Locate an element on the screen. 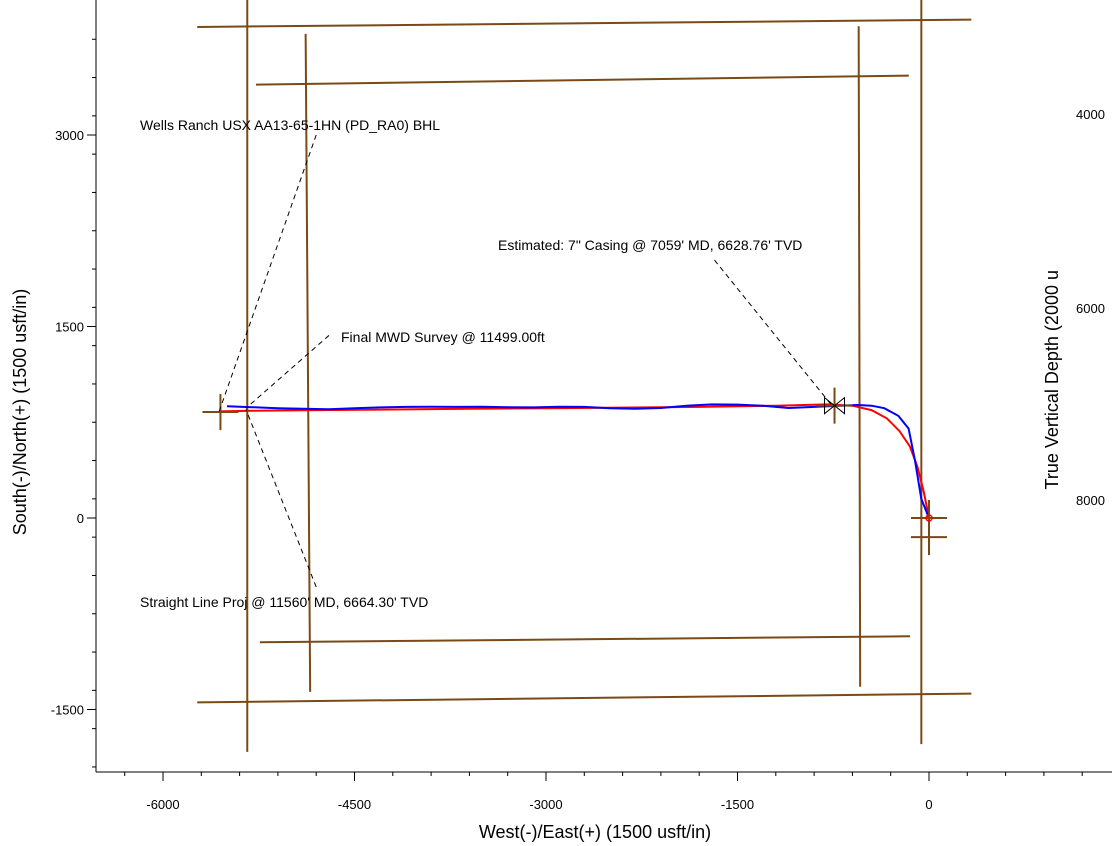 The height and width of the screenshot is (846, 1112). annotation-label: Final MWD Survey @ 11499.00ft is located at coordinates (443, 337).